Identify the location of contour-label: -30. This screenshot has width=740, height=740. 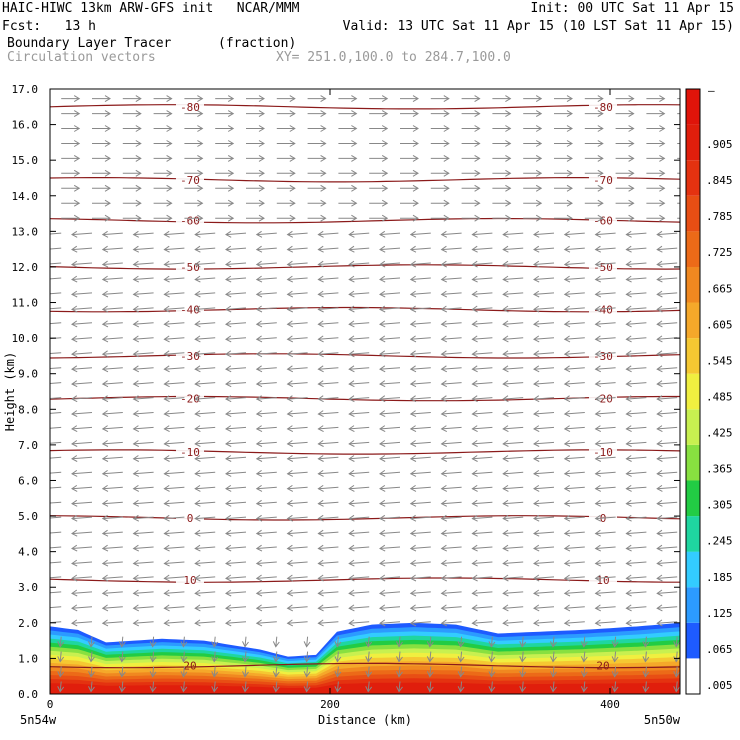
(190, 356).